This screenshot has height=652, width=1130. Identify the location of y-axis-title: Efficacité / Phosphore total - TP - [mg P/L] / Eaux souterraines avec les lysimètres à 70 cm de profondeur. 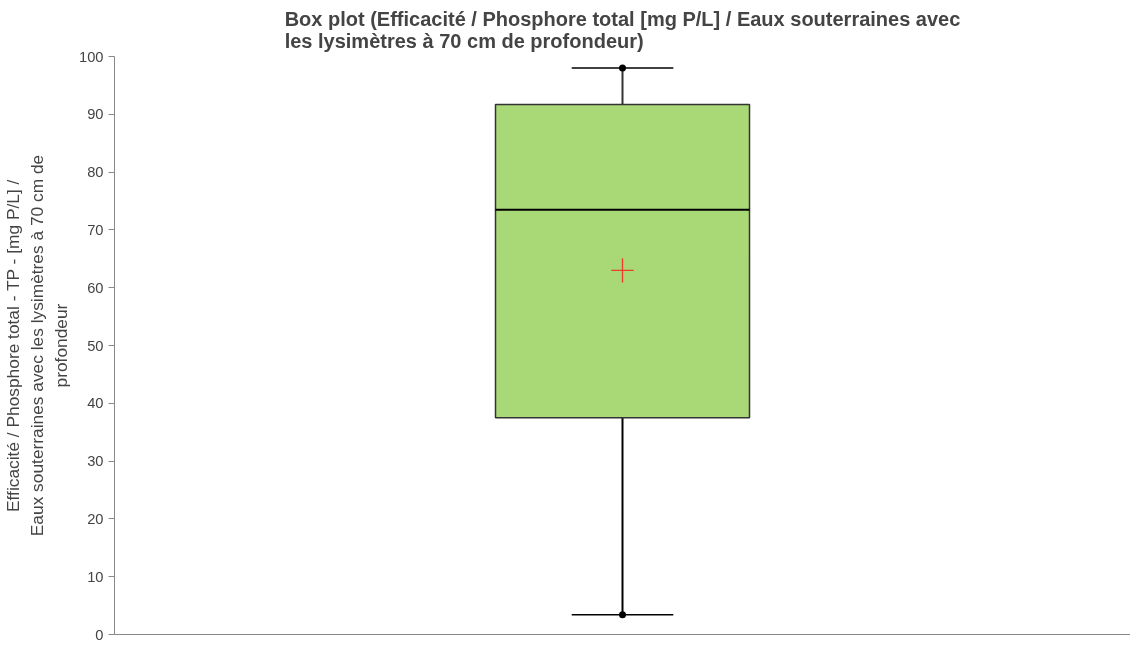
(37, 345).